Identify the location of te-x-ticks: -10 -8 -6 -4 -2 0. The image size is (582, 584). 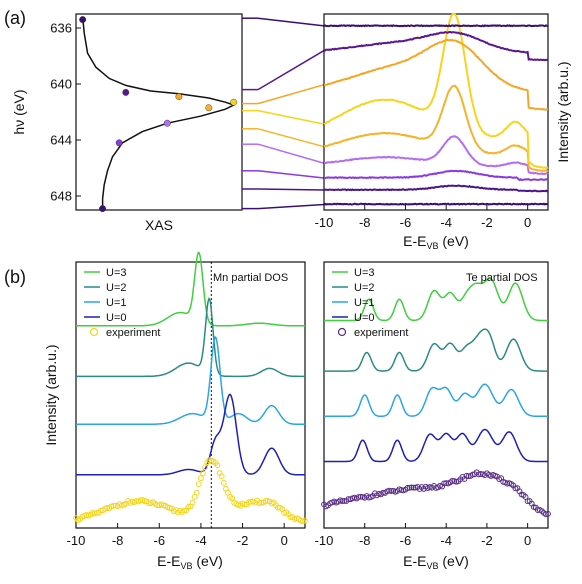
(423, 535).